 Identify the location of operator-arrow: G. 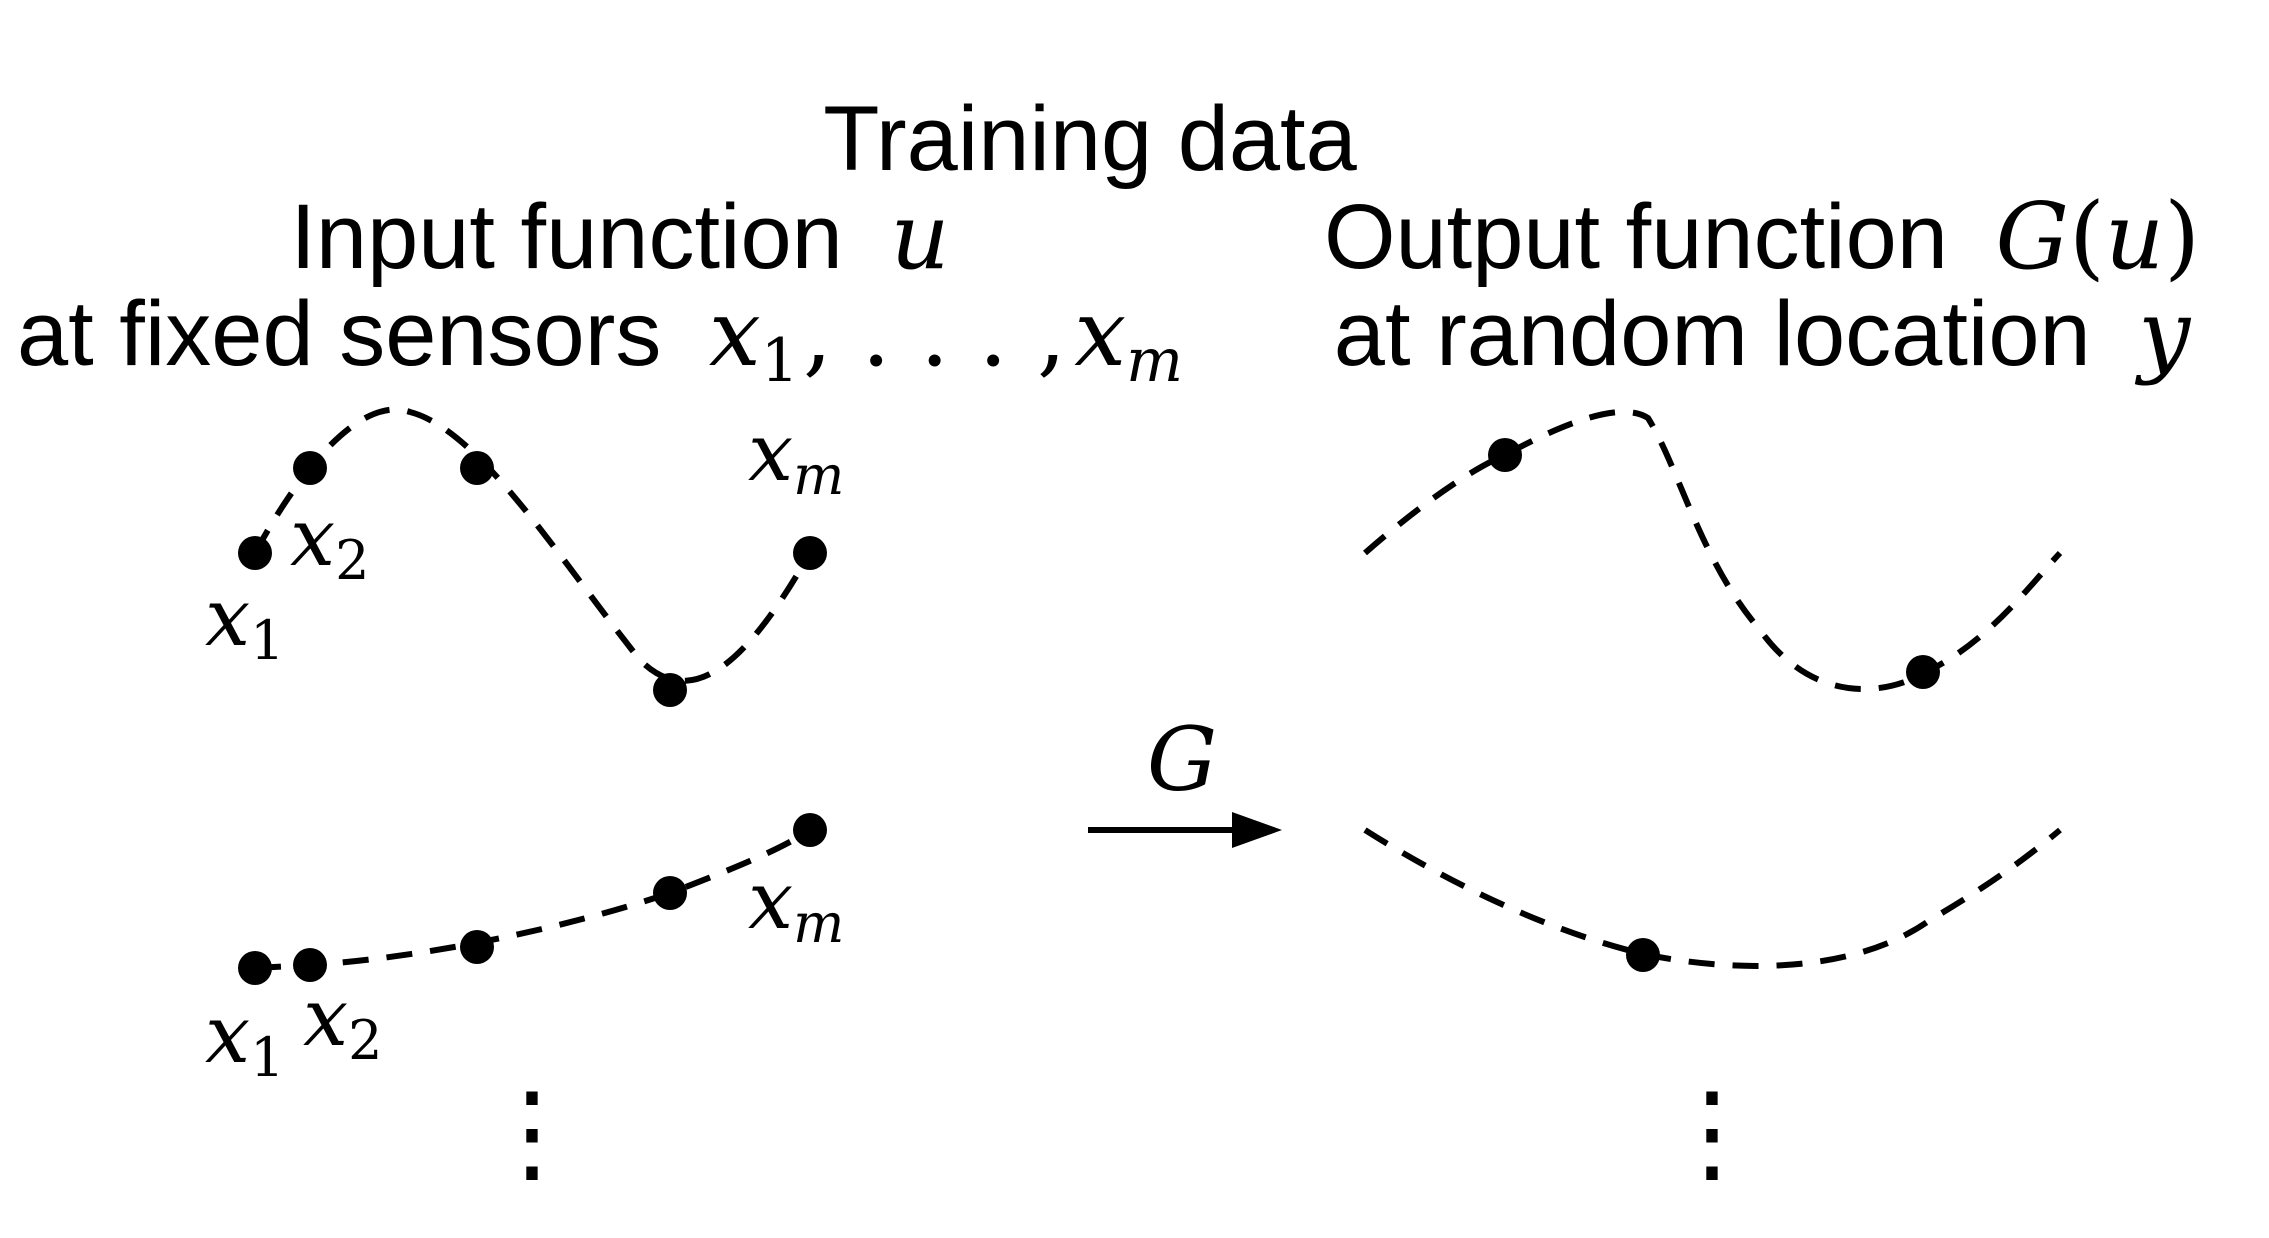
(1185, 778).